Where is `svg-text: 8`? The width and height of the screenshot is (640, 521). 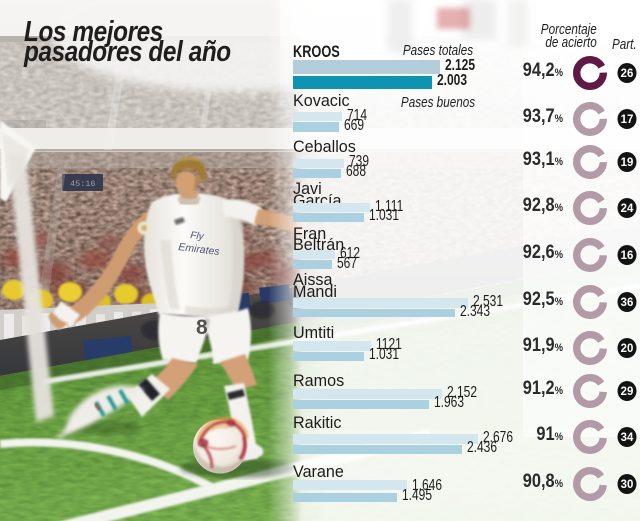 svg-text: 8 is located at coordinates (202, 327).